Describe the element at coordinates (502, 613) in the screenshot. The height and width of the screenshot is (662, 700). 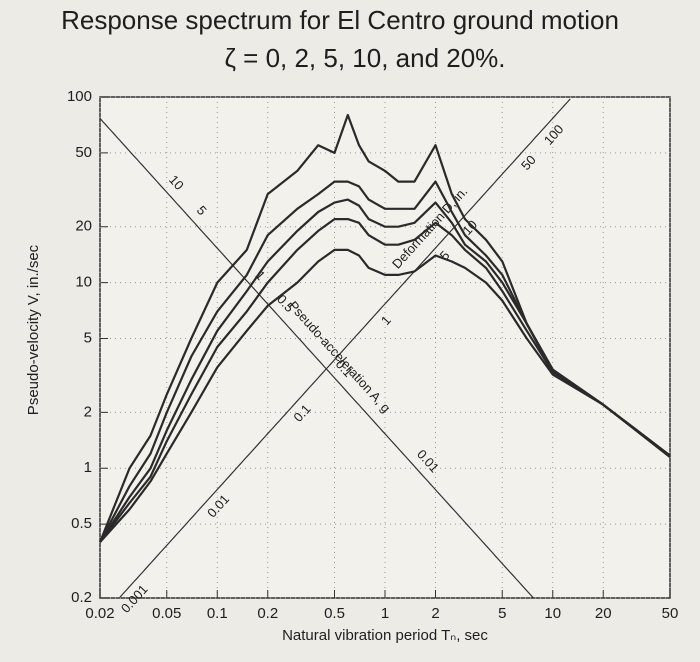
I see `x-tick-label: 5` at that location.